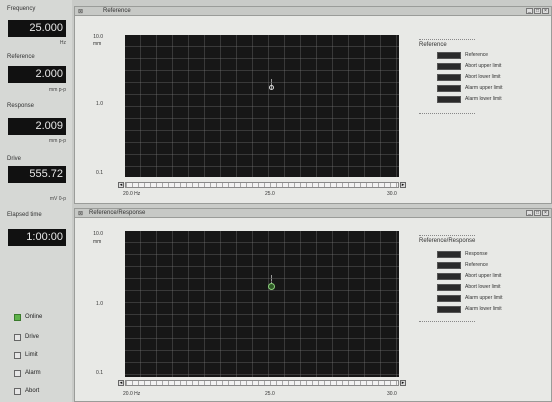 The height and width of the screenshot is (402, 552). Describe the element at coordinates (17, 337) in the screenshot. I see `drive-led-icon` at that location.